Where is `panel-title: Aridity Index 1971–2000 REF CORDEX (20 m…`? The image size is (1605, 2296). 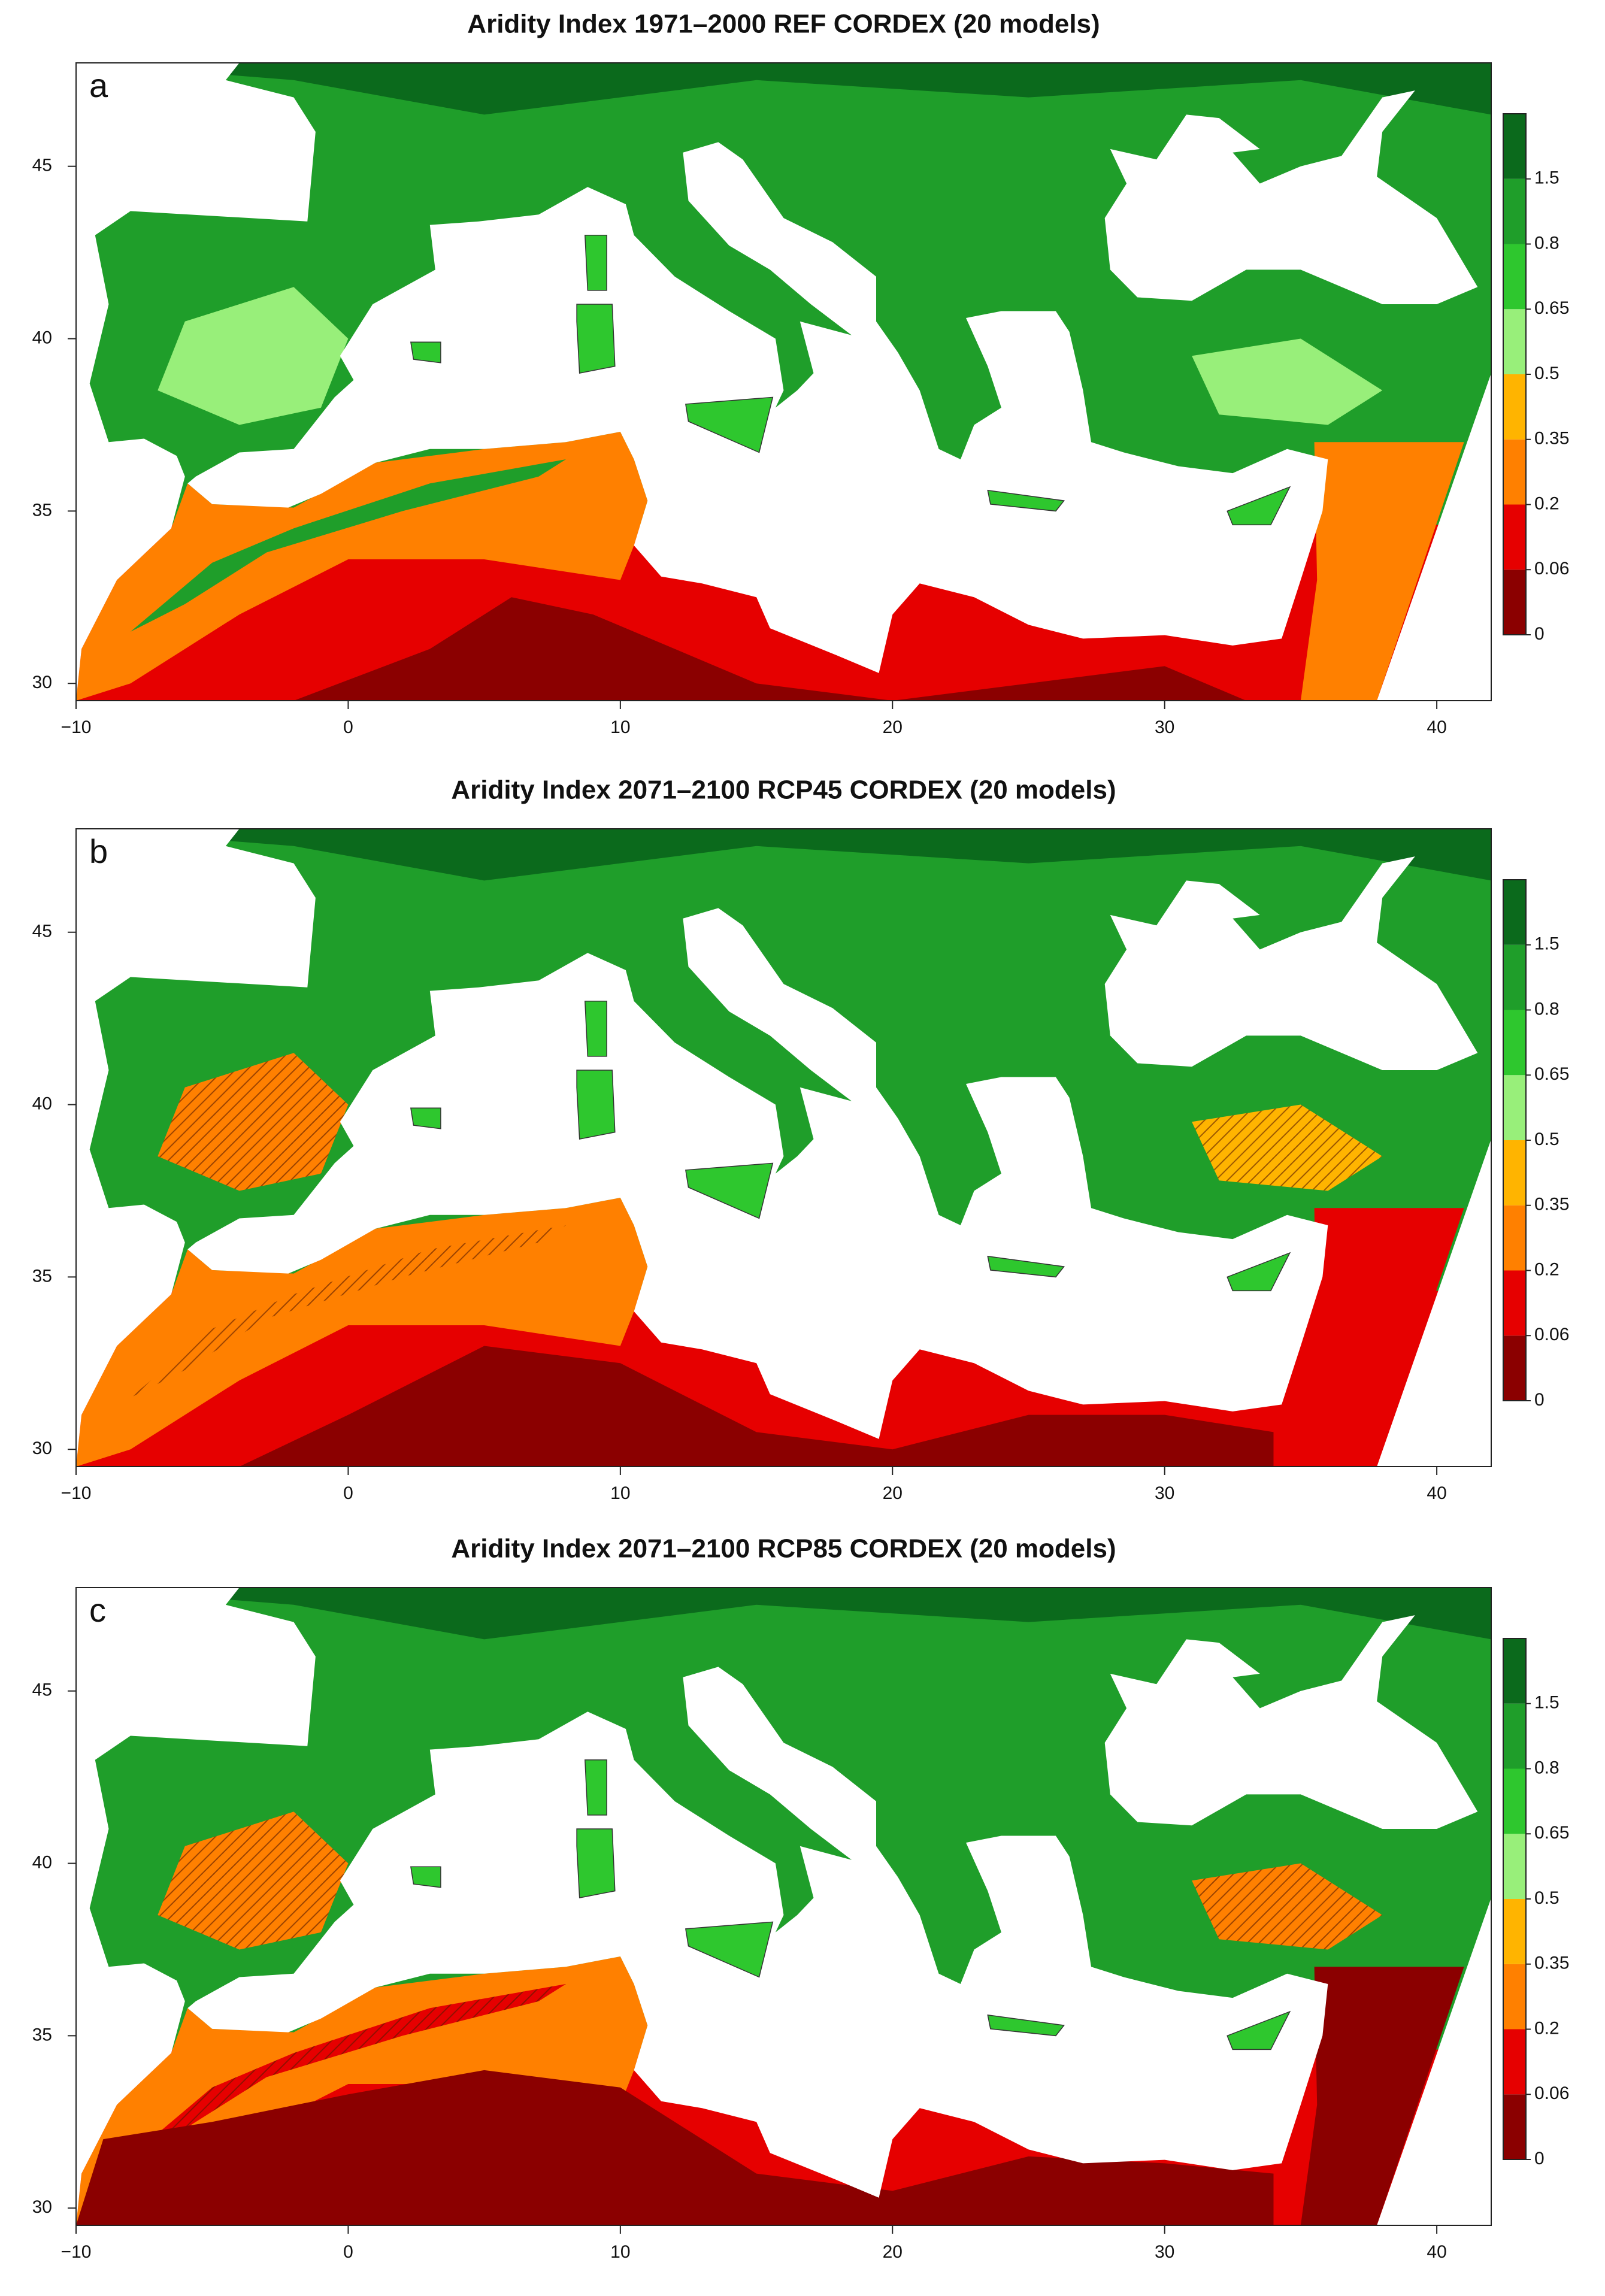
panel-title: Aridity Index 1971–2000 REF CORDEX (20 m… is located at coordinates (783, 24).